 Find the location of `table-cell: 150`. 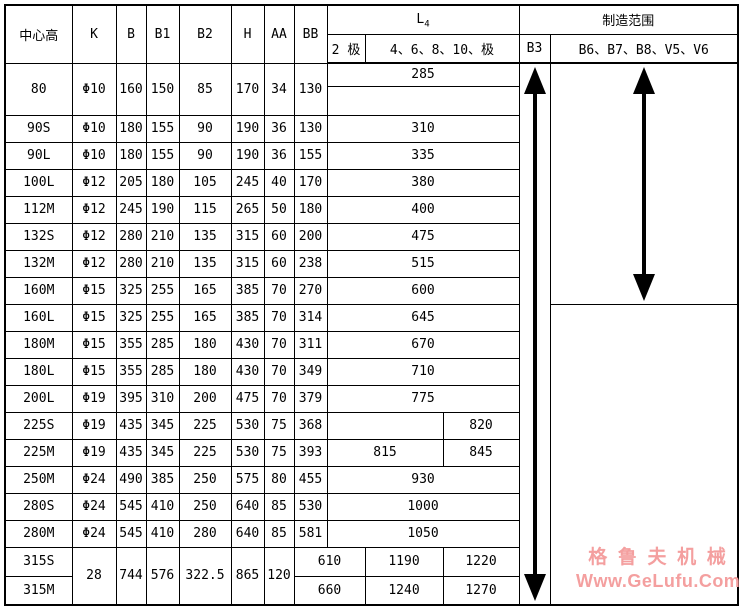

table-cell: 150 is located at coordinates (162, 89).